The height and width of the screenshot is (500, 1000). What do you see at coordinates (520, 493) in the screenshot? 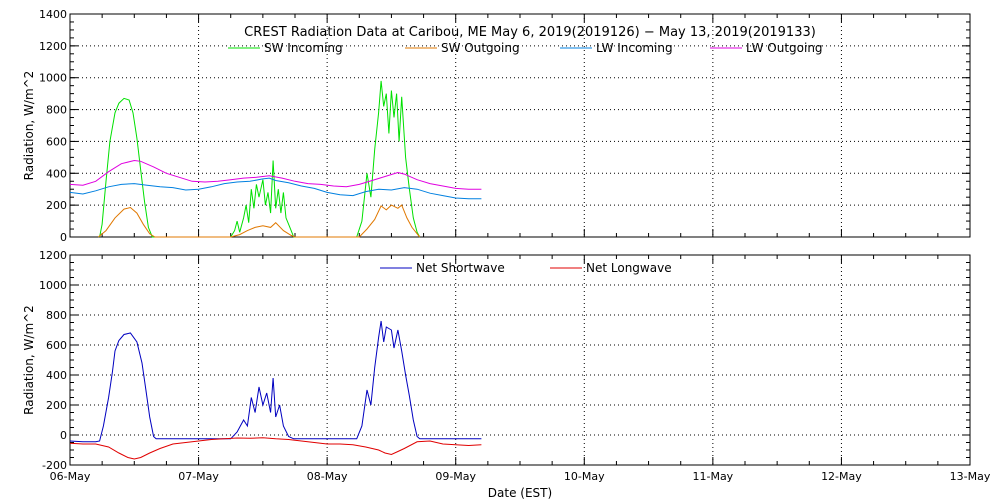
I see `x-axis-title: Date (EST)` at bounding box center [520, 493].